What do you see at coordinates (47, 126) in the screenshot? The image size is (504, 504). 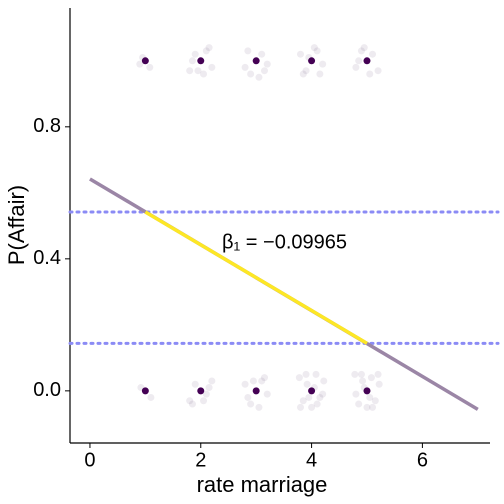 I see `y-tick-label: 0.8` at bounding box center [47, 126].